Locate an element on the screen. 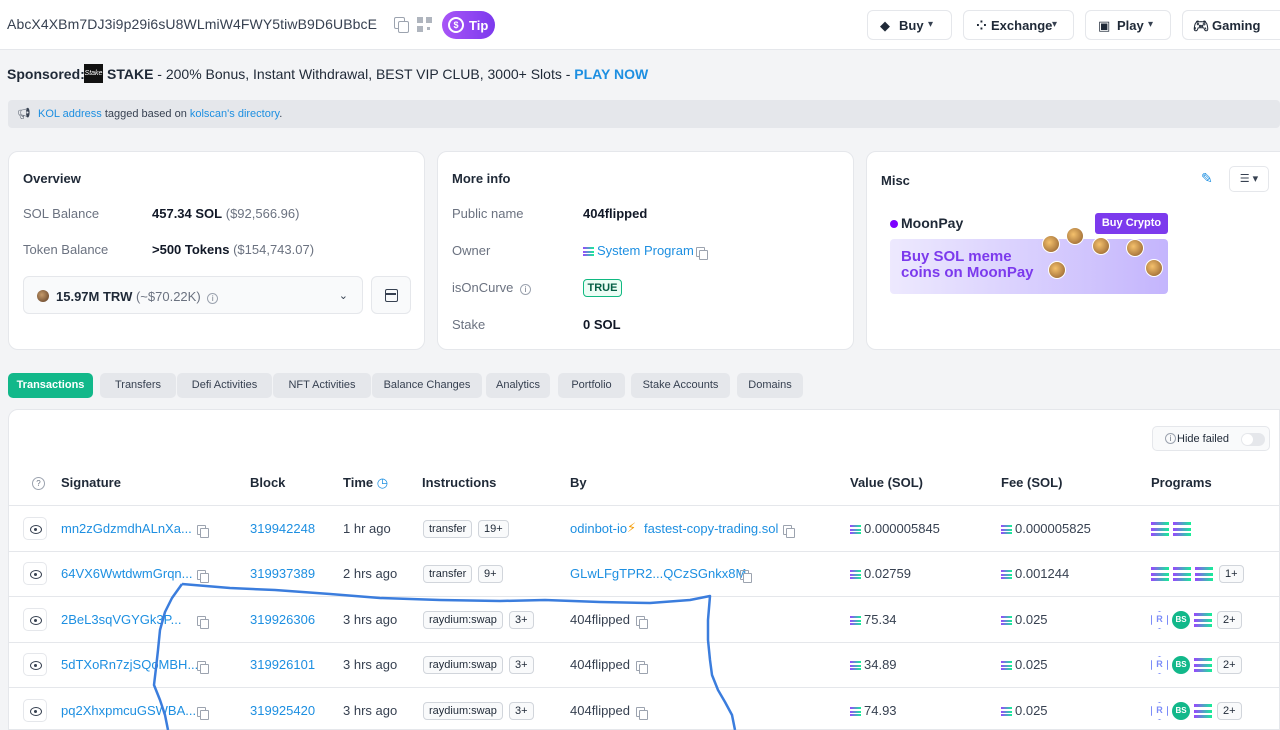  nav-exchange-button: ⁘ Exchange ▾ is located at coordinates (1018, 25).